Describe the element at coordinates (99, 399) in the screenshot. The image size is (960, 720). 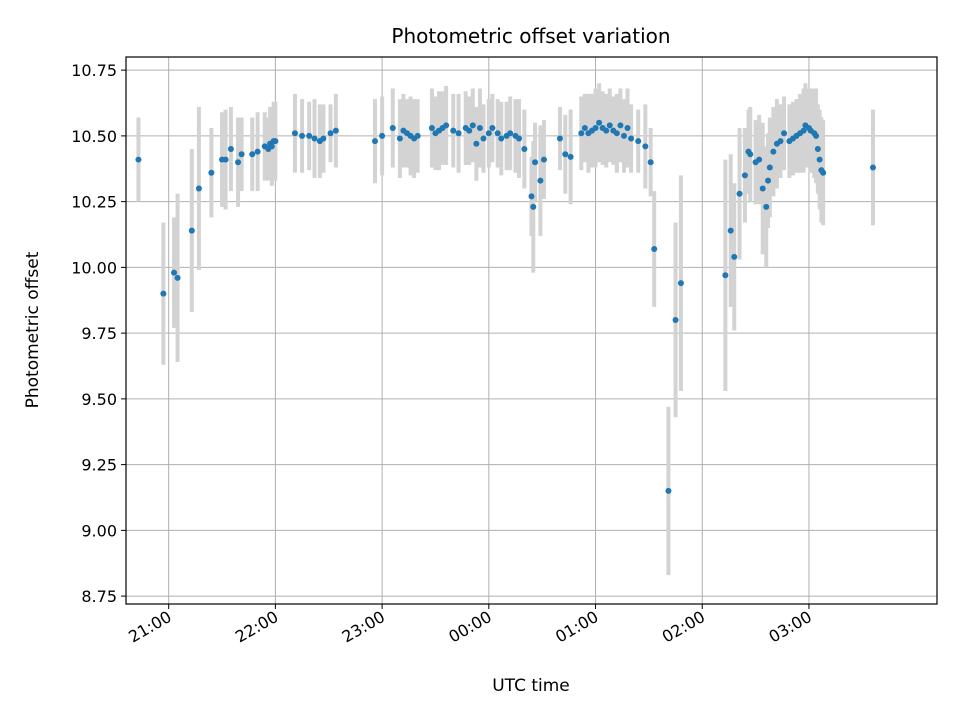
I see `y-tick-label: 9.50` at that location.